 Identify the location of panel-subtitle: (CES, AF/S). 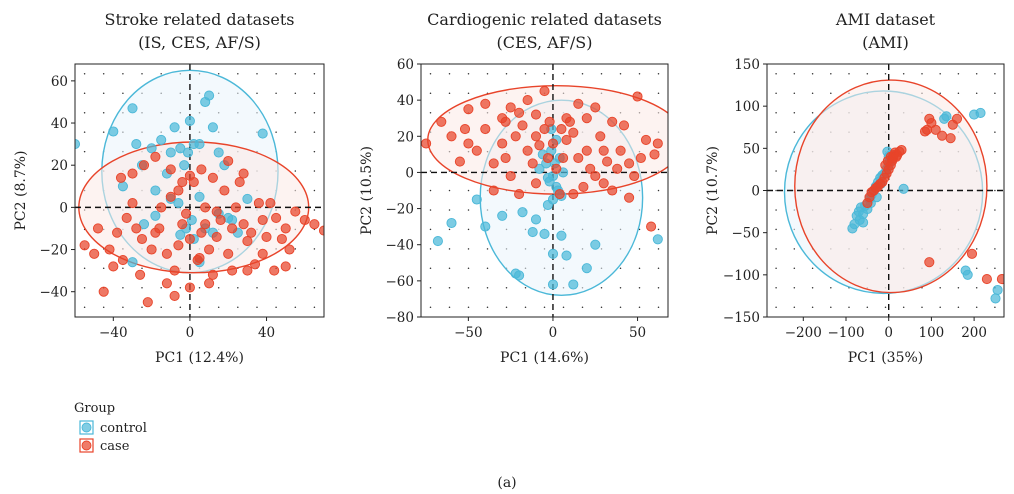
(545, 42).